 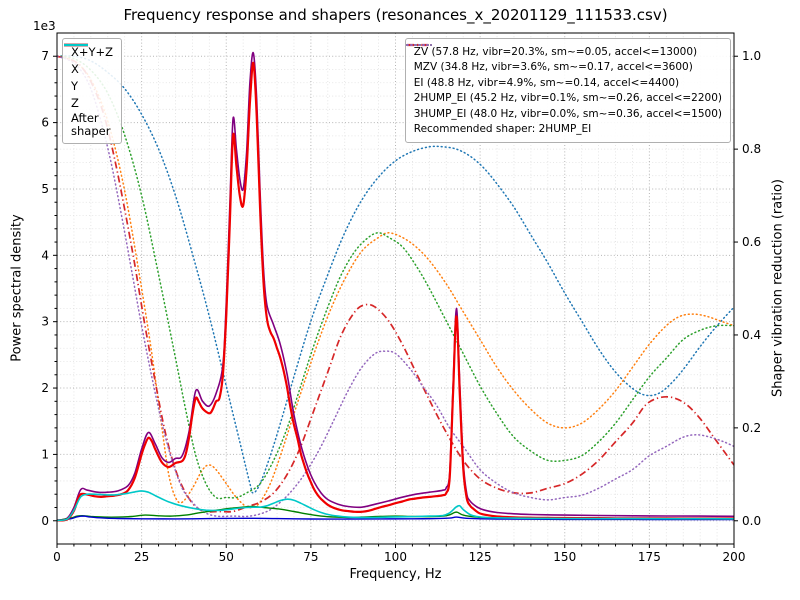 What do you see at coordinates (751, 521) in the screenshot?
I see `y-right-tick-label: 0.0` at bounding box center [751, 521].